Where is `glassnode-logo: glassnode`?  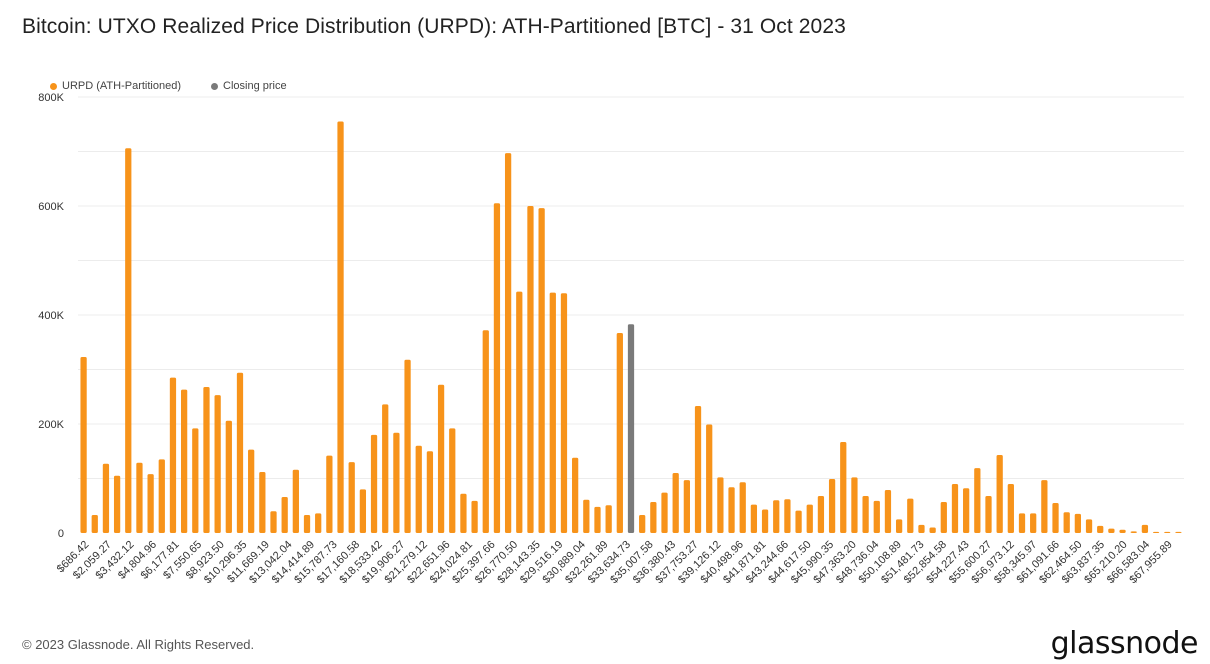 glassnode-logo: glassnode is located at coordinates (1124, 643).